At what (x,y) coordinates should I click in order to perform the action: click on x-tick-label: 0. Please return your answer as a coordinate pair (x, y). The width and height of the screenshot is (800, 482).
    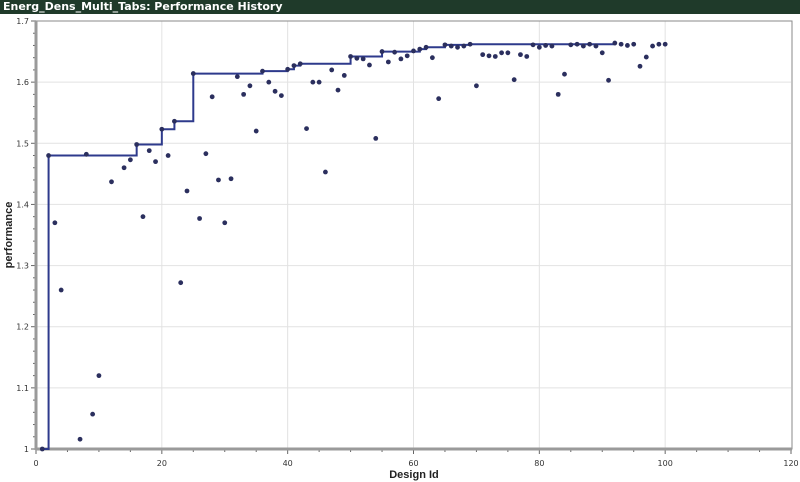
    Looking at the image, I should click on (35, 463).